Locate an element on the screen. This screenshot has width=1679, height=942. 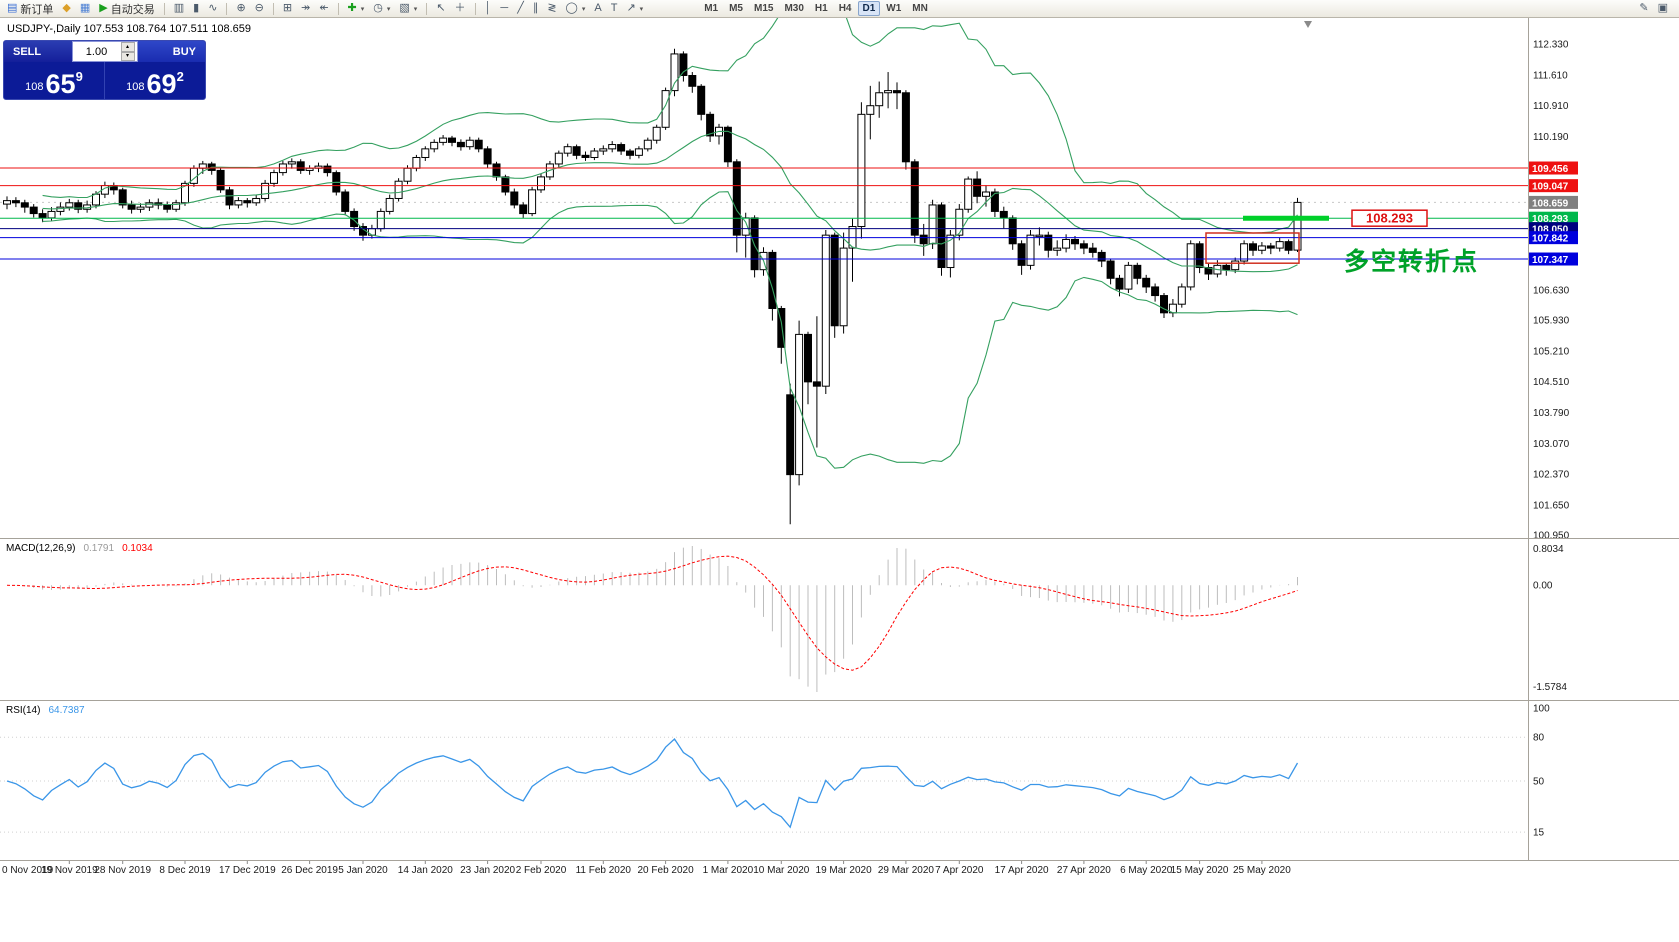
price-callout-box is located at coordinates (1389, 218).